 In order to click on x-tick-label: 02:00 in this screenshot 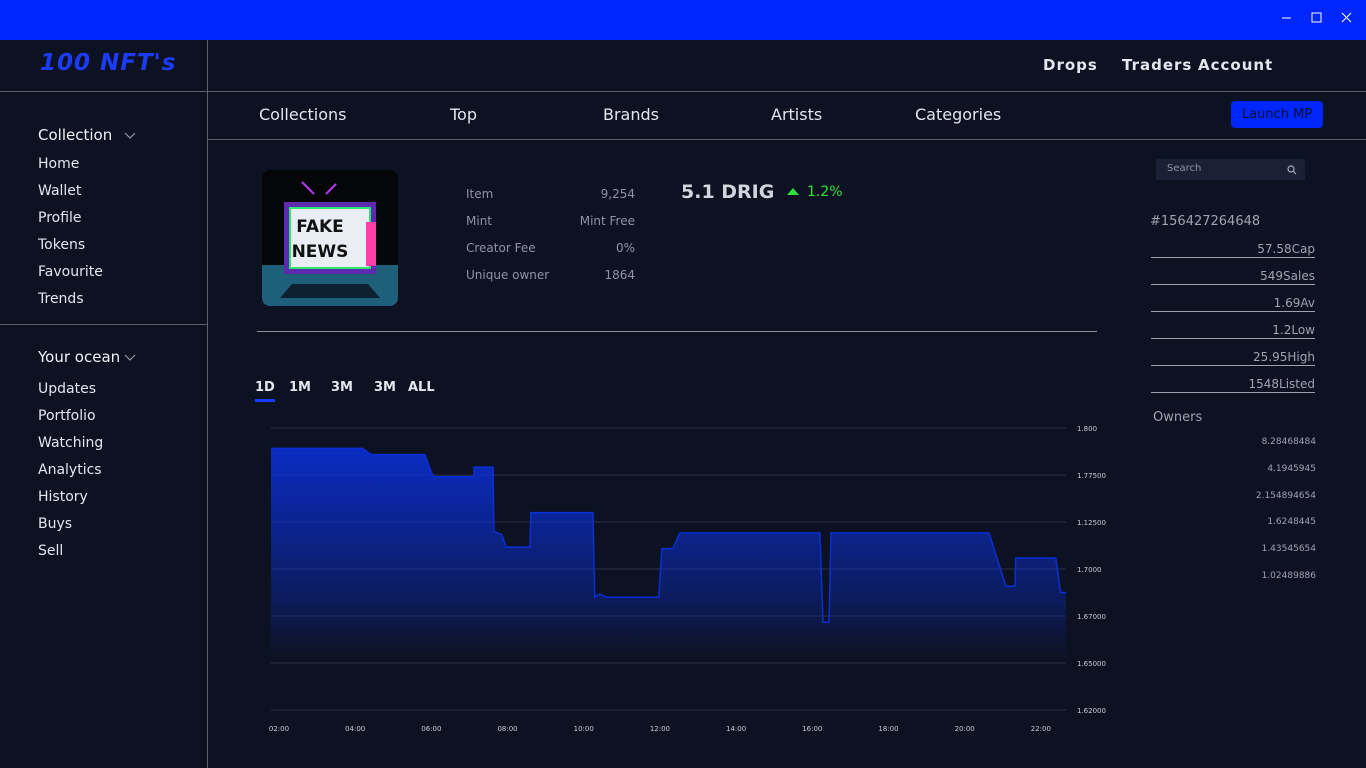, I will do `click(279, 729)`.